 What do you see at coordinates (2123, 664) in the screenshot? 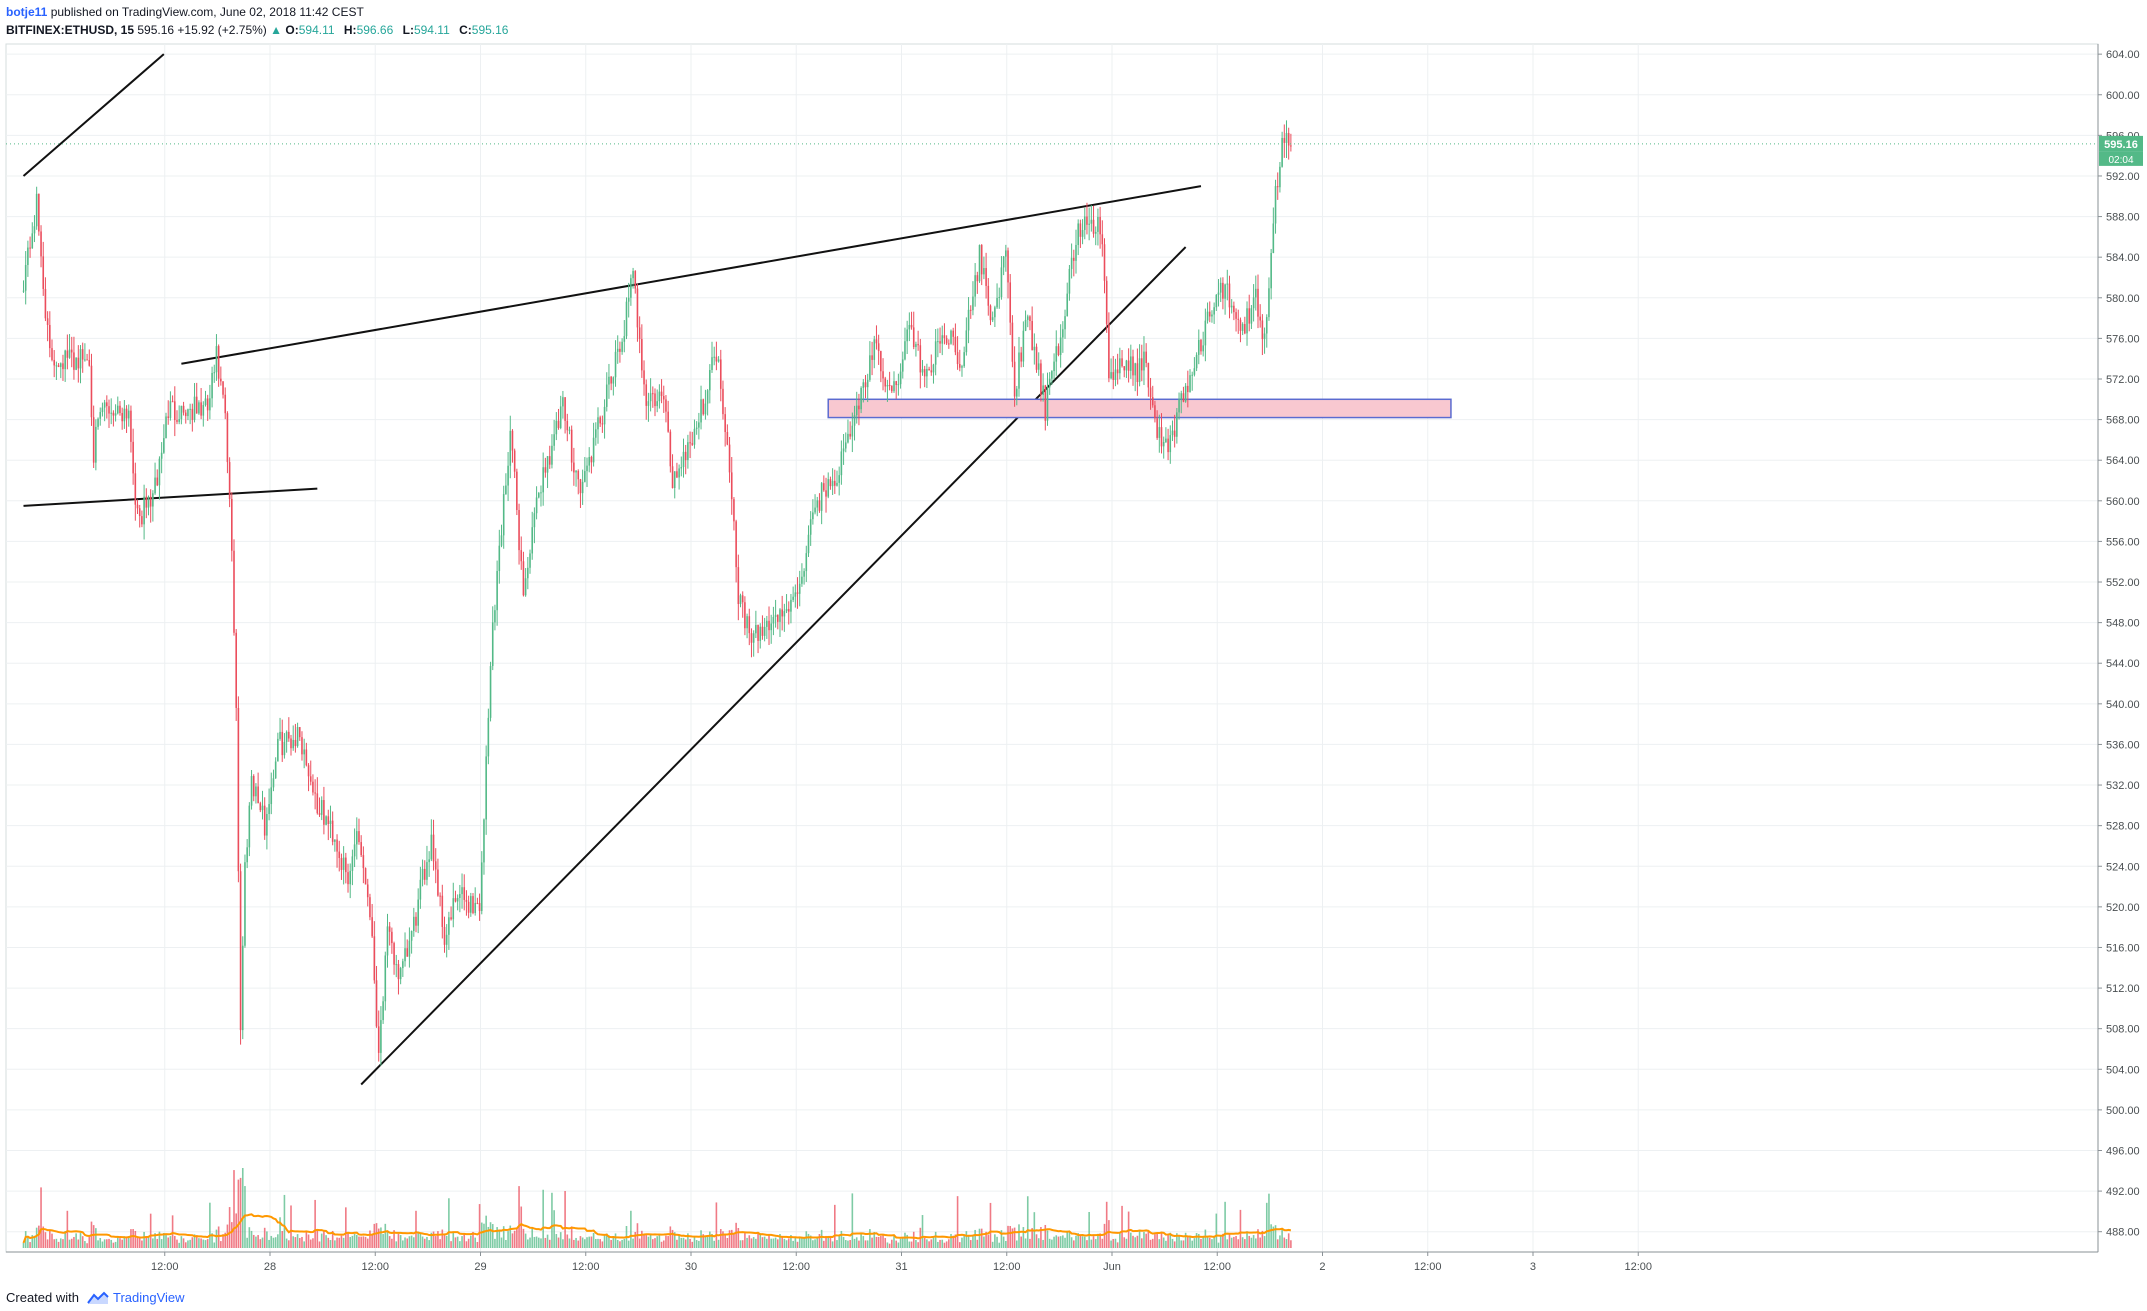
I see `price-tick-label: 544.00` at bounding box center [2123, 664].